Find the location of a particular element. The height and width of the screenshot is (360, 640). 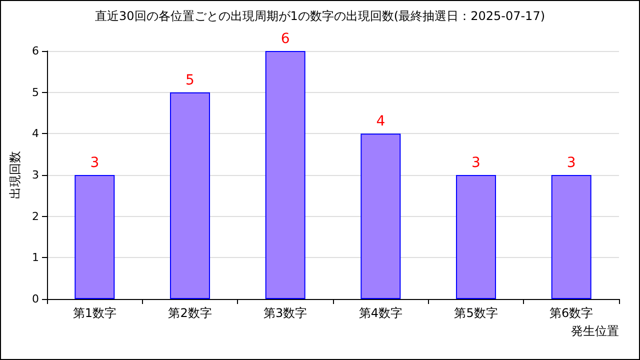

x-tick-label: 第2数字 is located at coordinates (190, 313).